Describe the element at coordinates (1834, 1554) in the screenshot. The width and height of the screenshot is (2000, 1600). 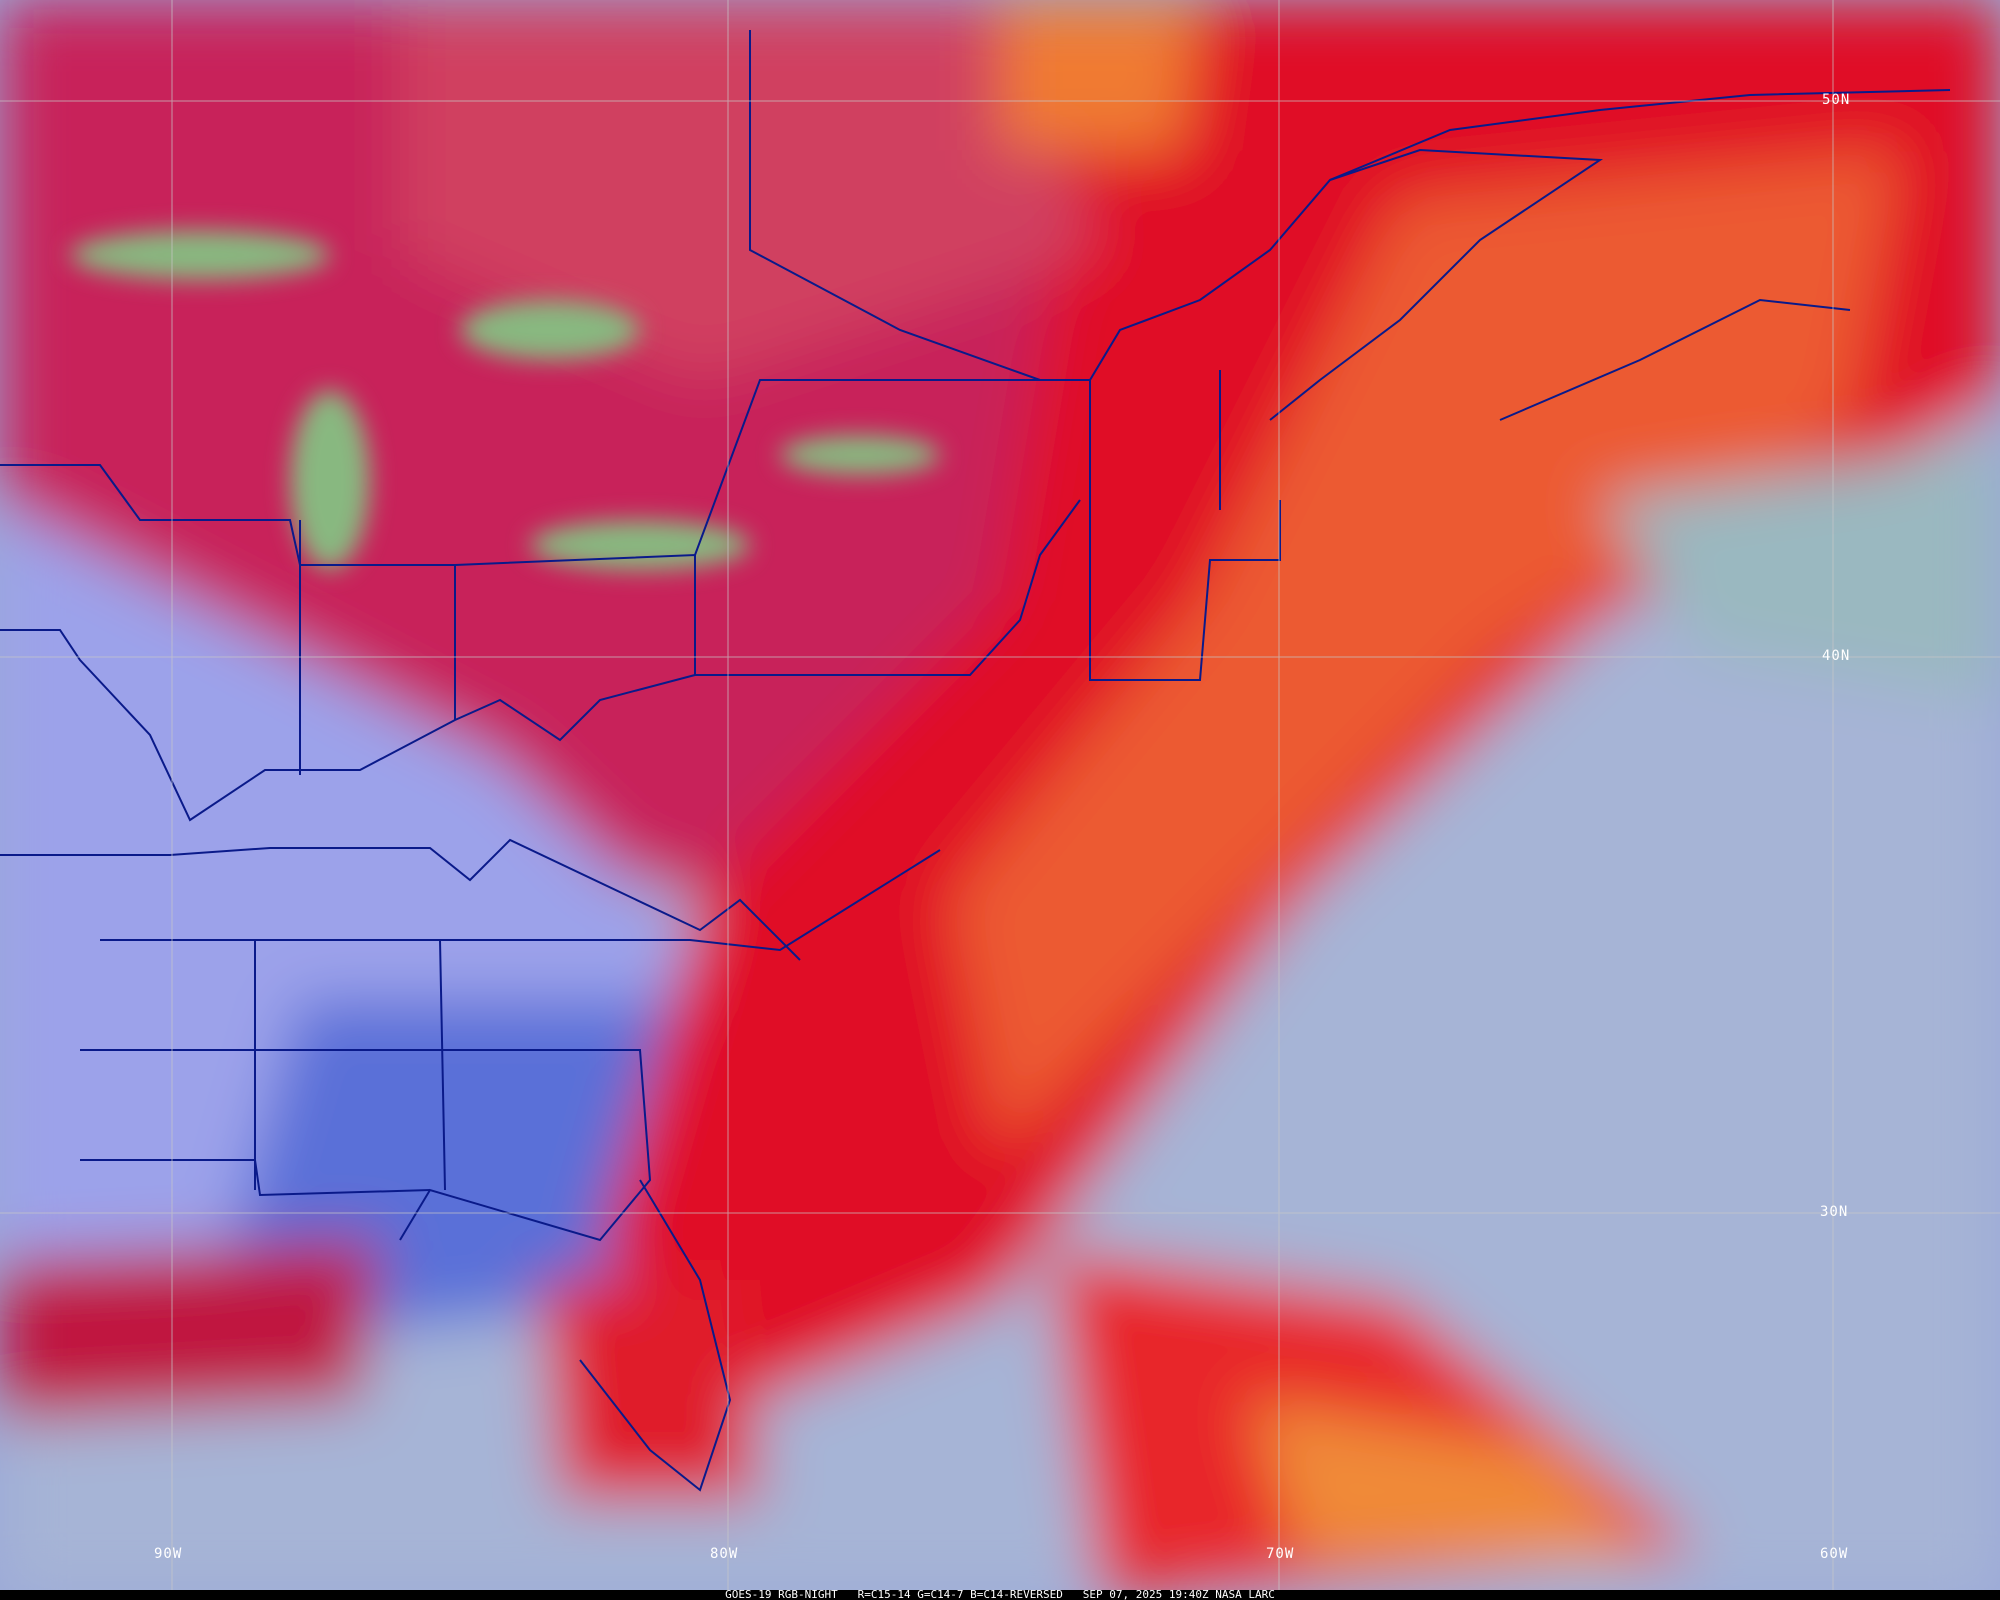
I see `longitude-label-60w: 60W` at that location.